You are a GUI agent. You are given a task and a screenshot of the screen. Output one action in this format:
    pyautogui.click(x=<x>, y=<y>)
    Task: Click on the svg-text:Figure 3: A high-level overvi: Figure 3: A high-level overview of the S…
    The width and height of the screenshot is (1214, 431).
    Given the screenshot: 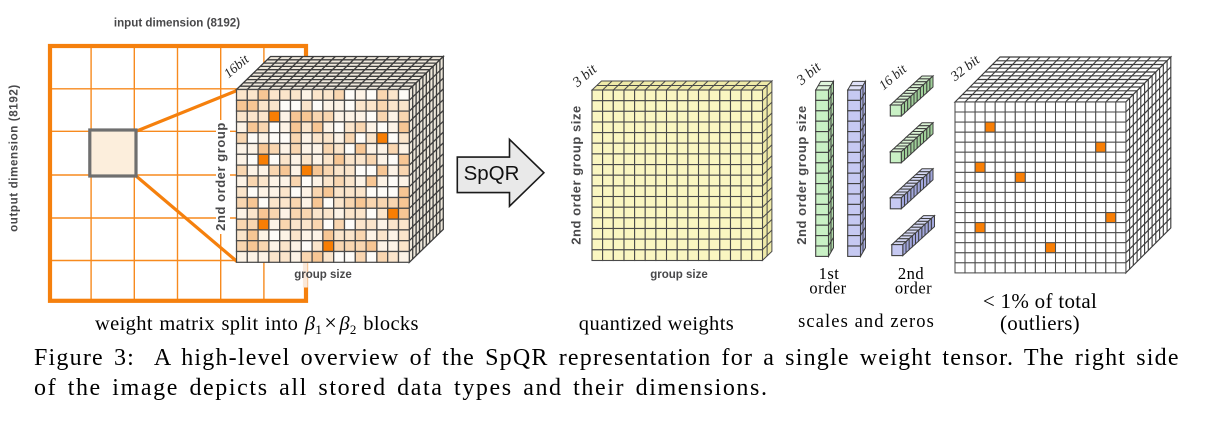 What is the action you would take?
    pyautogui.click(x=607, y=358)
    